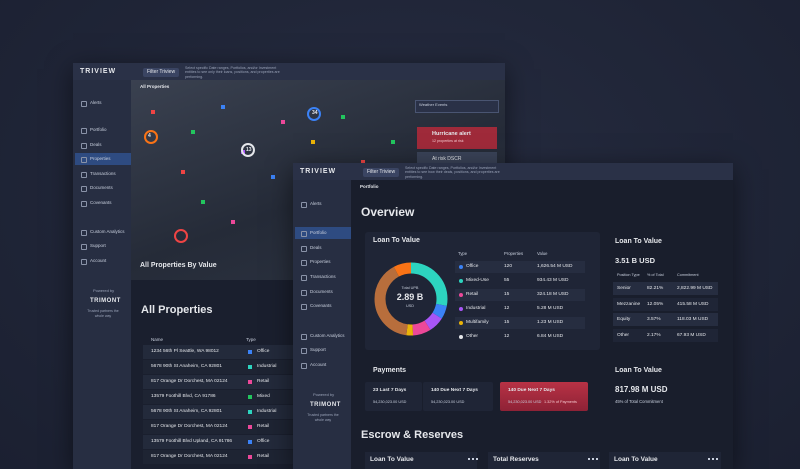 The width and height of the screenshot is (800, 469). I want to click on column-header: Type, so click(463, 253).